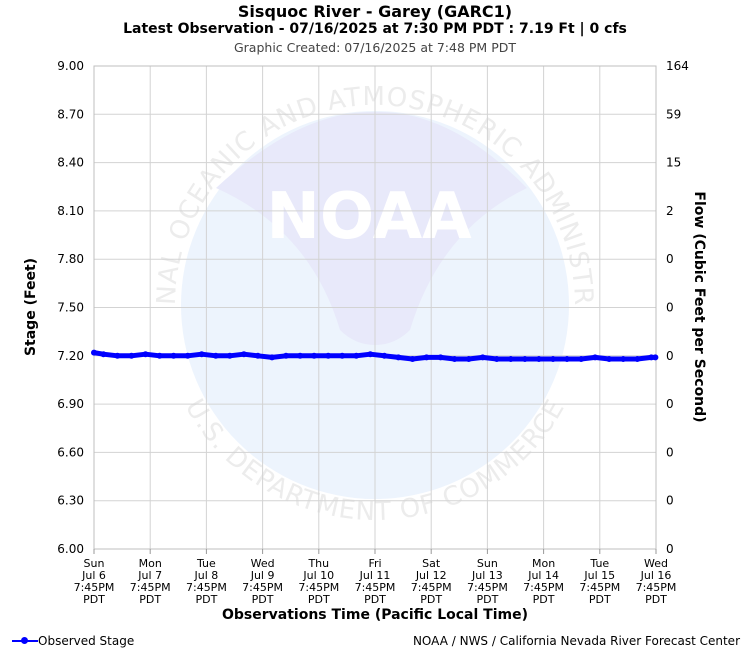 The image size is (750, 650). I want to click on x-tick-label: Sat Jul 12 7:45PM PDT, so click(431, 581).